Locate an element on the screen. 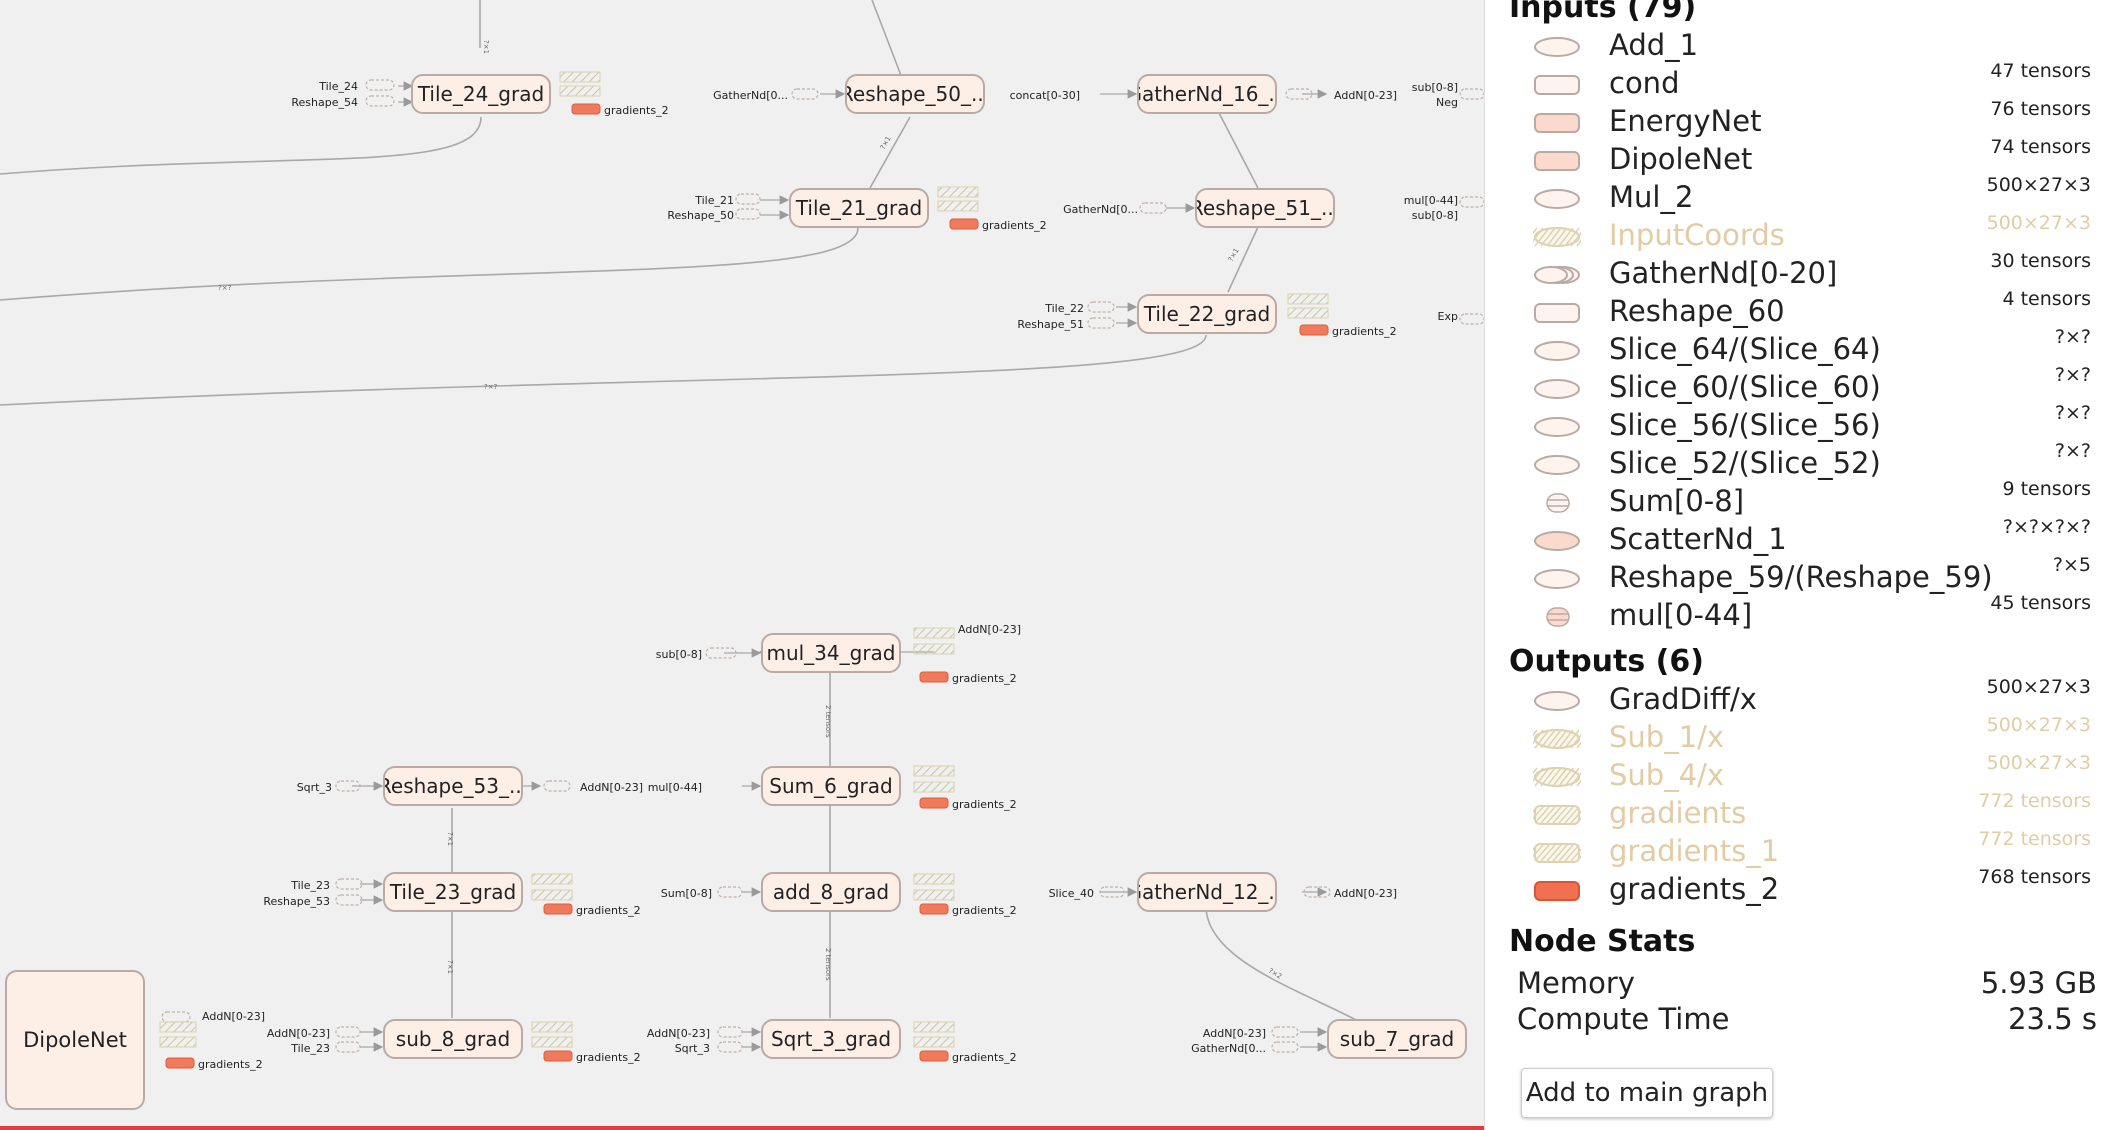  tensor-size: 45 tensors is located at coordinates (2040, 603).